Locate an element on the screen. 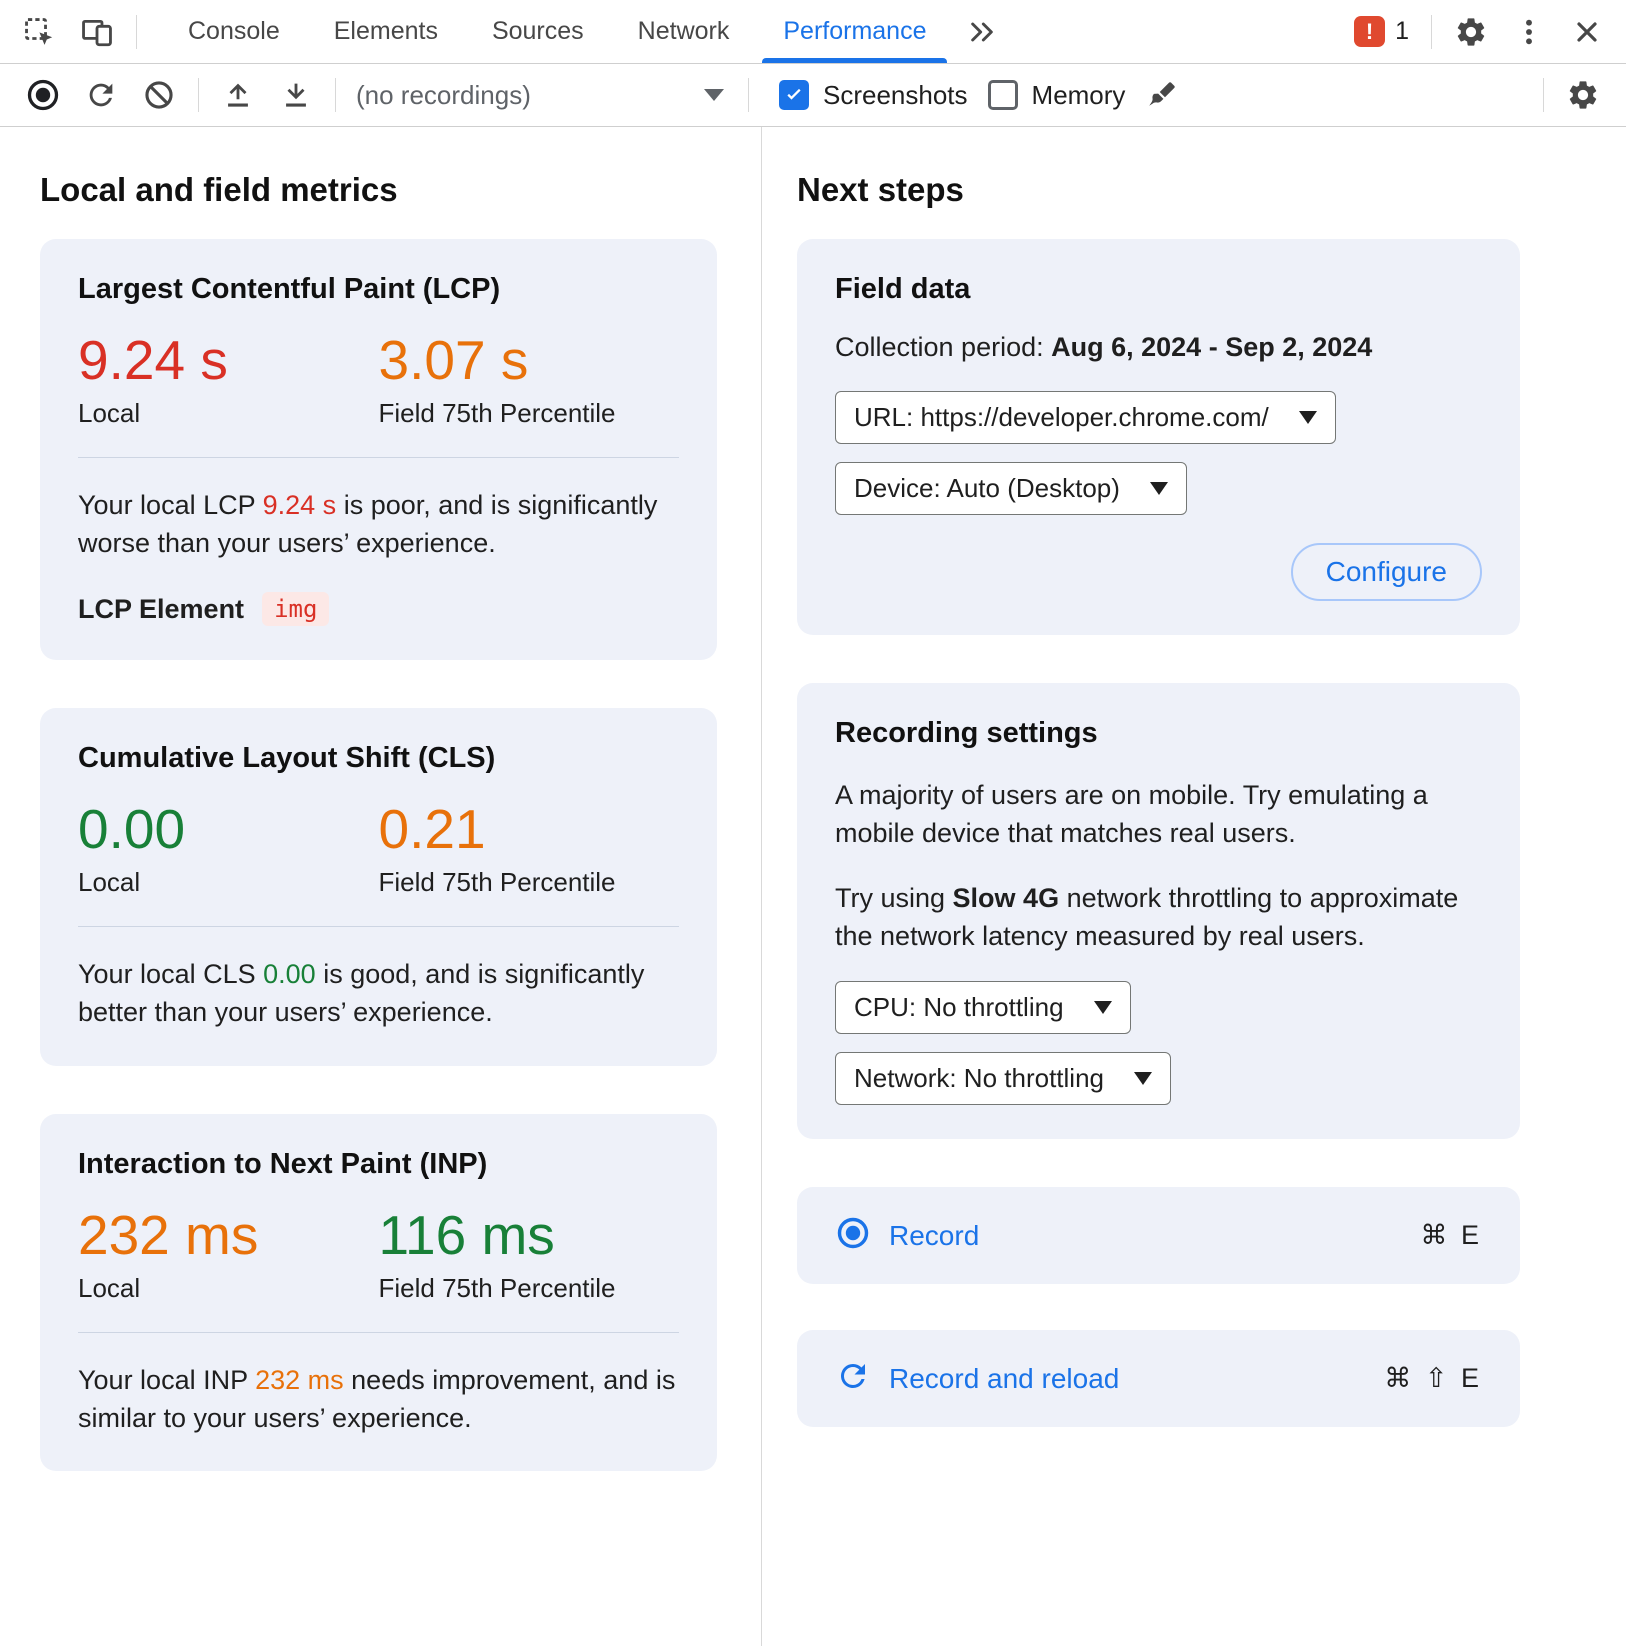  collection-period-value: Aug 6, 2024 - Sep 2, 2024 is located at coordinates (1212, 347).